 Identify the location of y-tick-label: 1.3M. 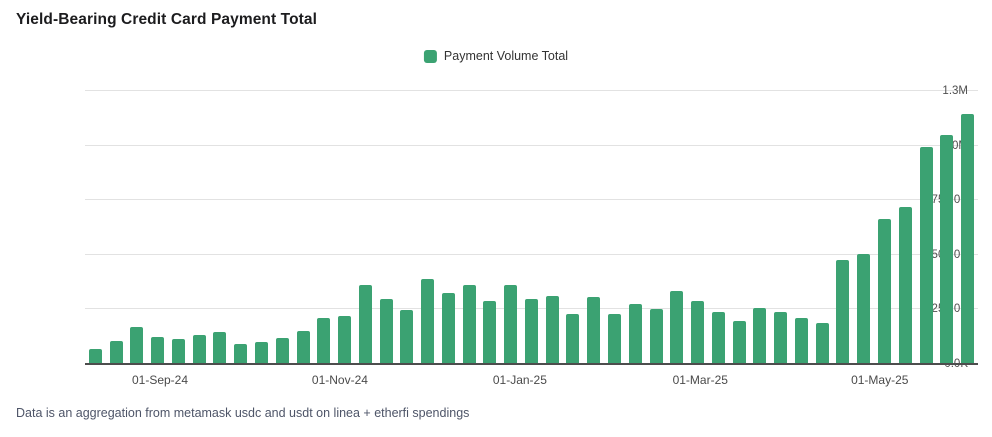
(955, 91).